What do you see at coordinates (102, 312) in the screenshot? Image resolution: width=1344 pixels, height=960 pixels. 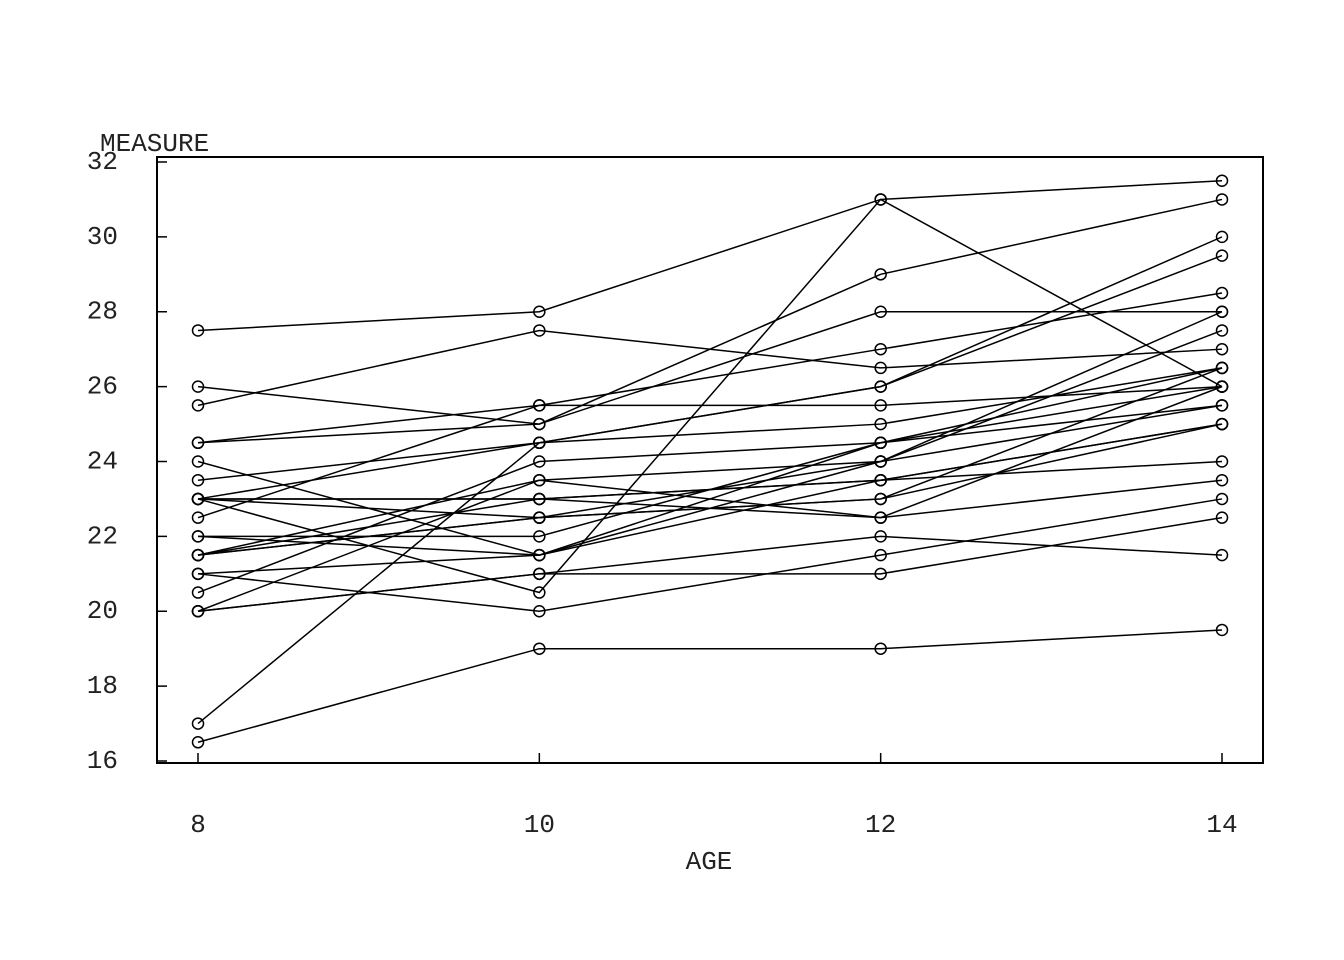 I see `y-tick-label: 28` at bounding box center [102, 312].